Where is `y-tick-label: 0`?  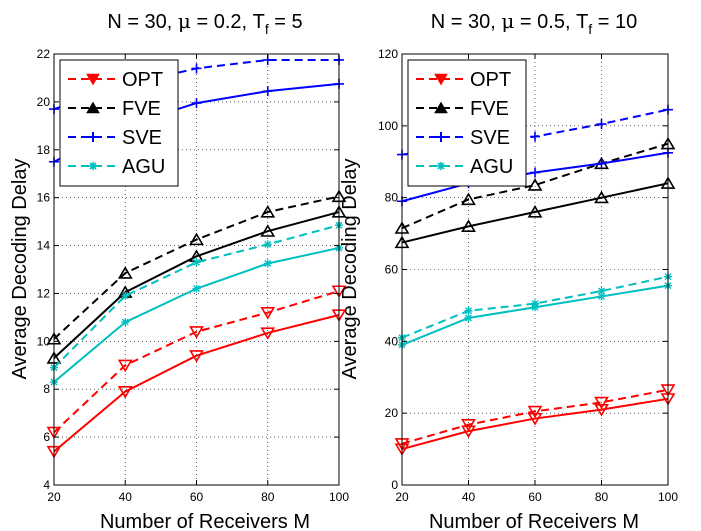 y-tick-label: 0 is located at coordinates (394, 485).